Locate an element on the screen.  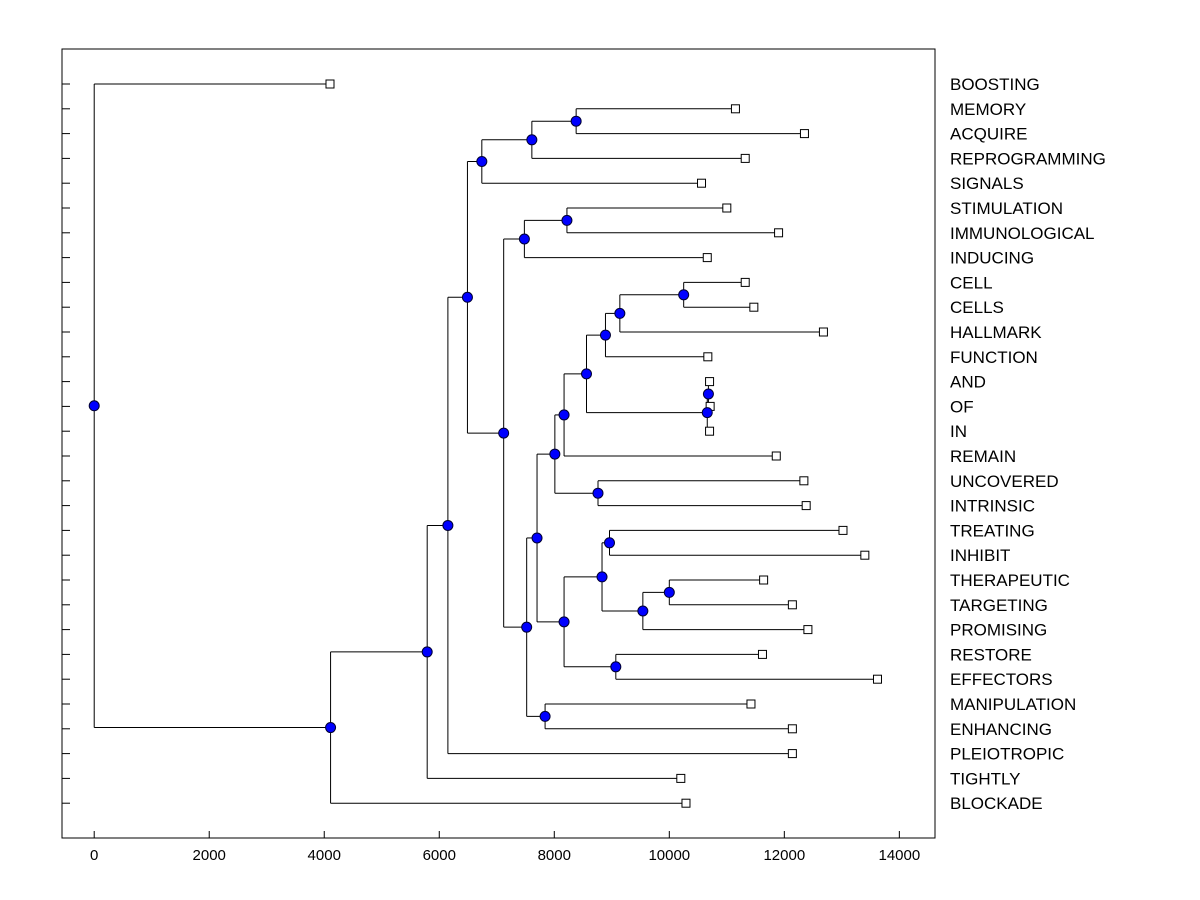
merge-node-n_stim_imm is located at coordinates (567, 220).